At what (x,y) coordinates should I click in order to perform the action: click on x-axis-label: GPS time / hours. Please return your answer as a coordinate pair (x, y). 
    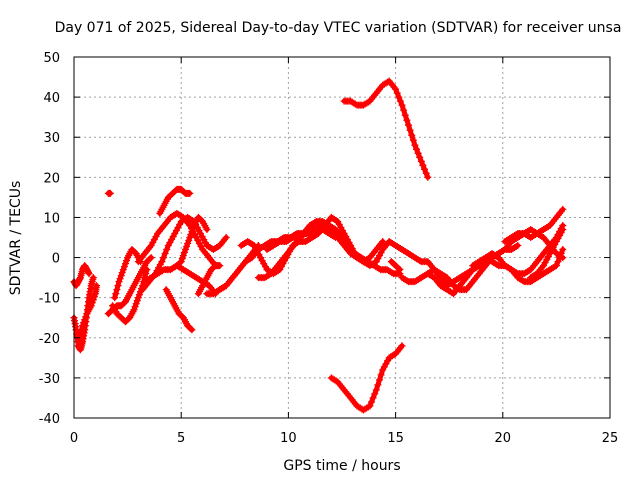
    Looking at the image, I should click on (341, 466).